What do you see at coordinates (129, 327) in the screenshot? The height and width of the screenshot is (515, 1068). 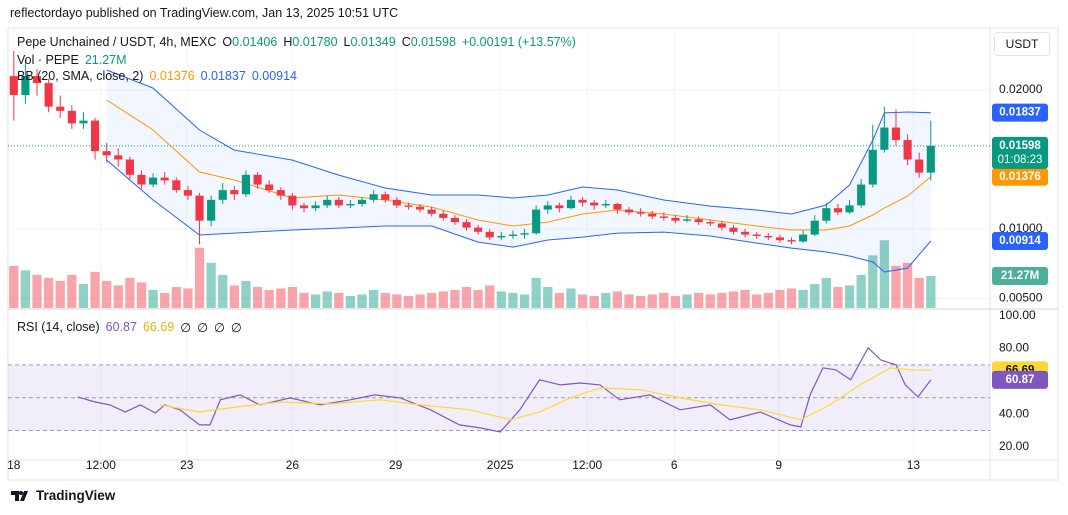 I see `rsi-legend: RSI (14, close) 60.87 66.69 ∅ ∅ ∅ ∅` at bounding box center [129, 327].